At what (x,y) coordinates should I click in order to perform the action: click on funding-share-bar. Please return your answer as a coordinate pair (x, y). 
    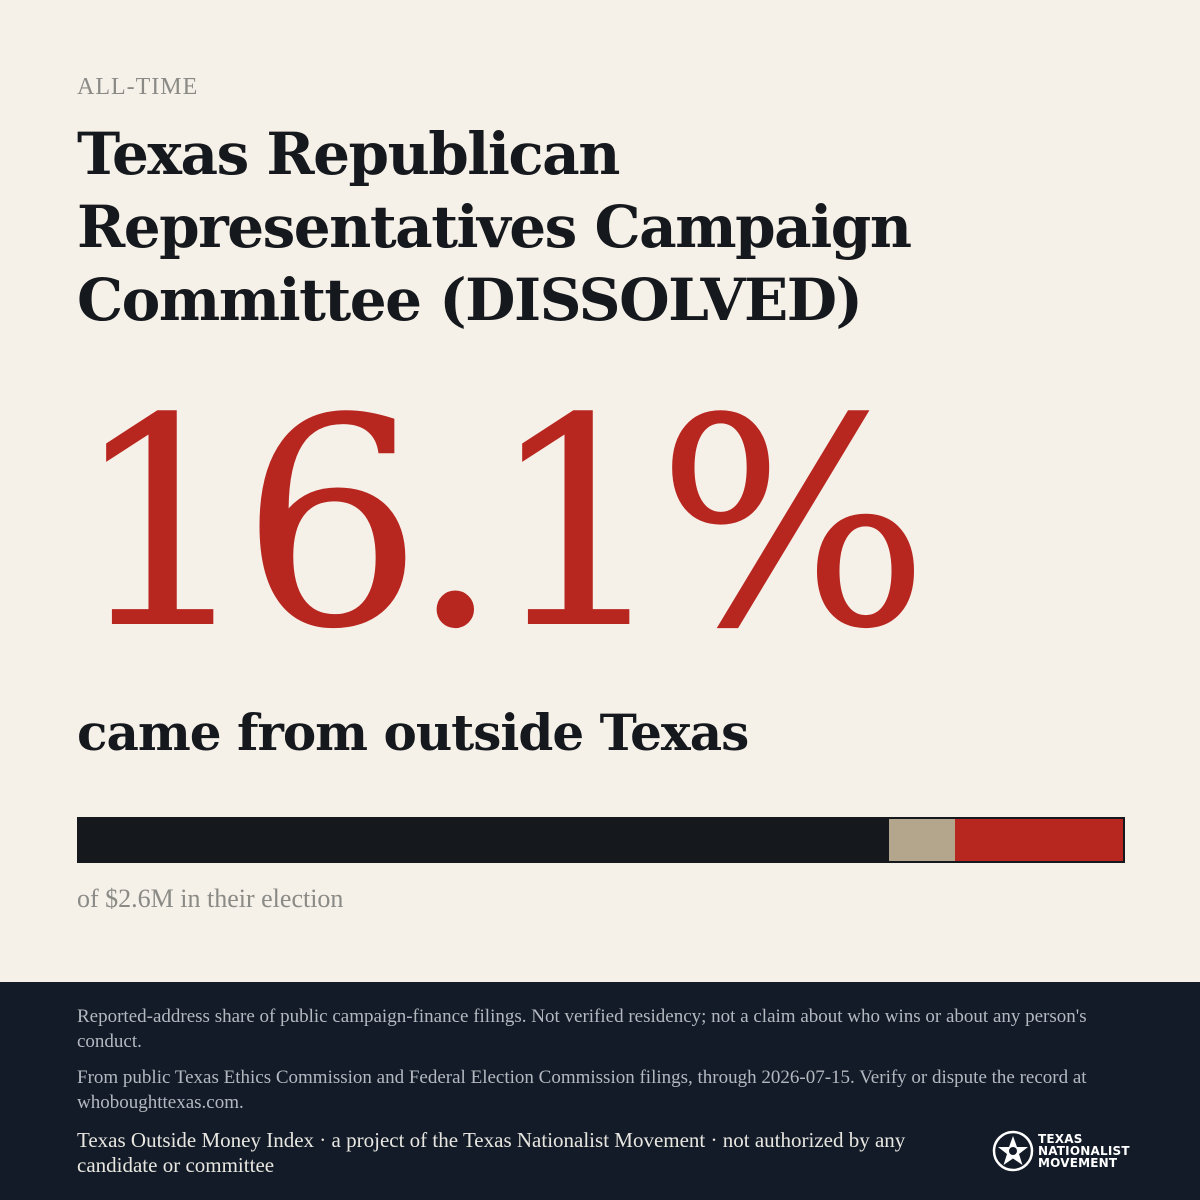
    Looking at the image, I should click on (601, 840).